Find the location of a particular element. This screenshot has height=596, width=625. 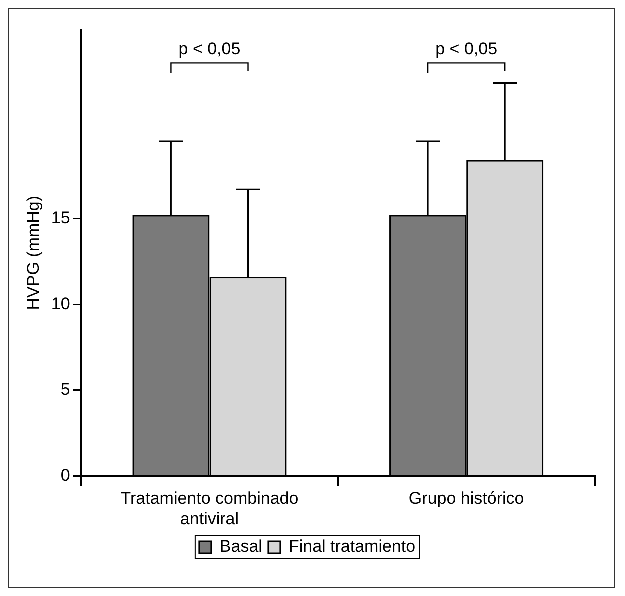

y-tick-label: 15 is located at coordinates (60, 218).